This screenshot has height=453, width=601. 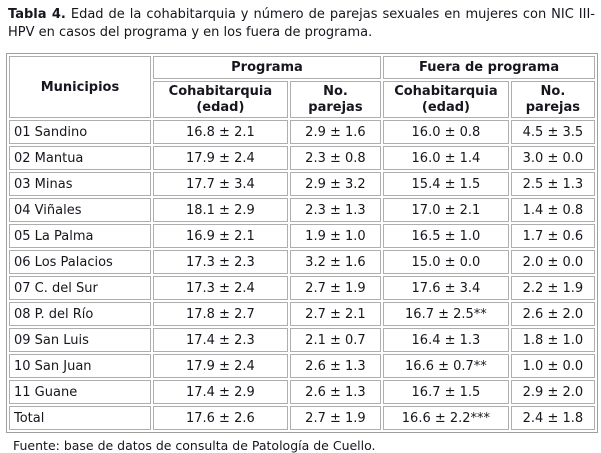 What do you see at coordinates (80, 184) in the screenshot?
I see `cell-municipio: 03 Minas` at bounding box center [80, 184].